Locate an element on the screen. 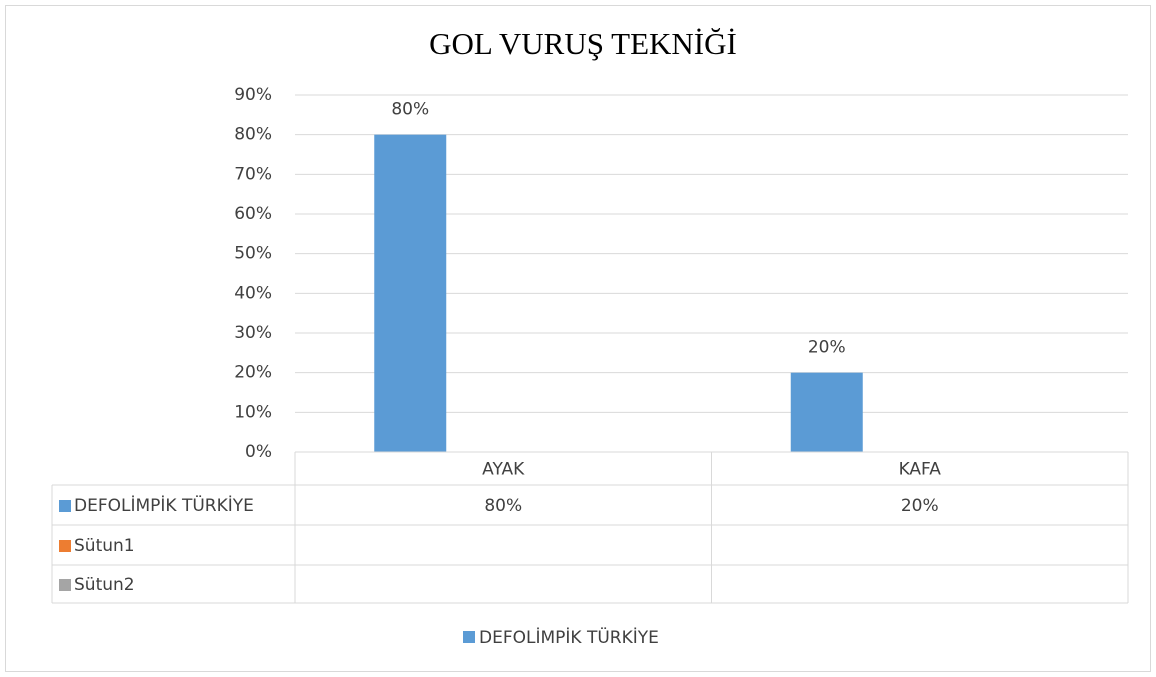 The width and height of the screenshot is (1156, 677). x-tick-label: KAFA is located at coordinates (920, 470).